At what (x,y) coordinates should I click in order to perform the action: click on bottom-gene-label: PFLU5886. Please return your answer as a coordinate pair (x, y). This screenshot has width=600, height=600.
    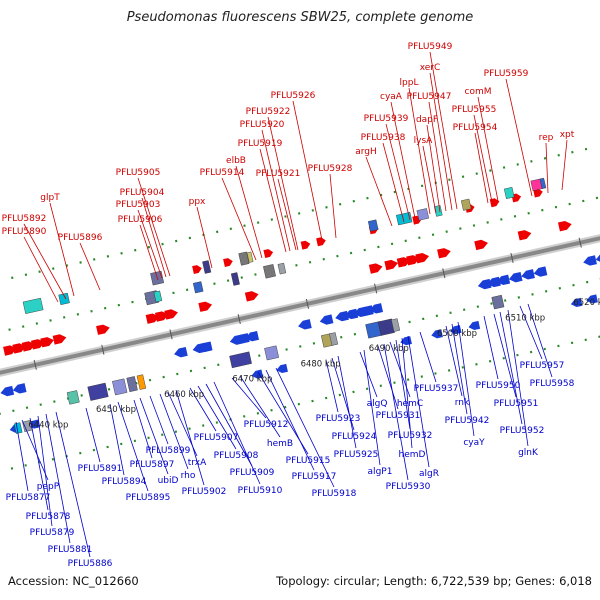
    Looking at the image, I should click on (90, 564).